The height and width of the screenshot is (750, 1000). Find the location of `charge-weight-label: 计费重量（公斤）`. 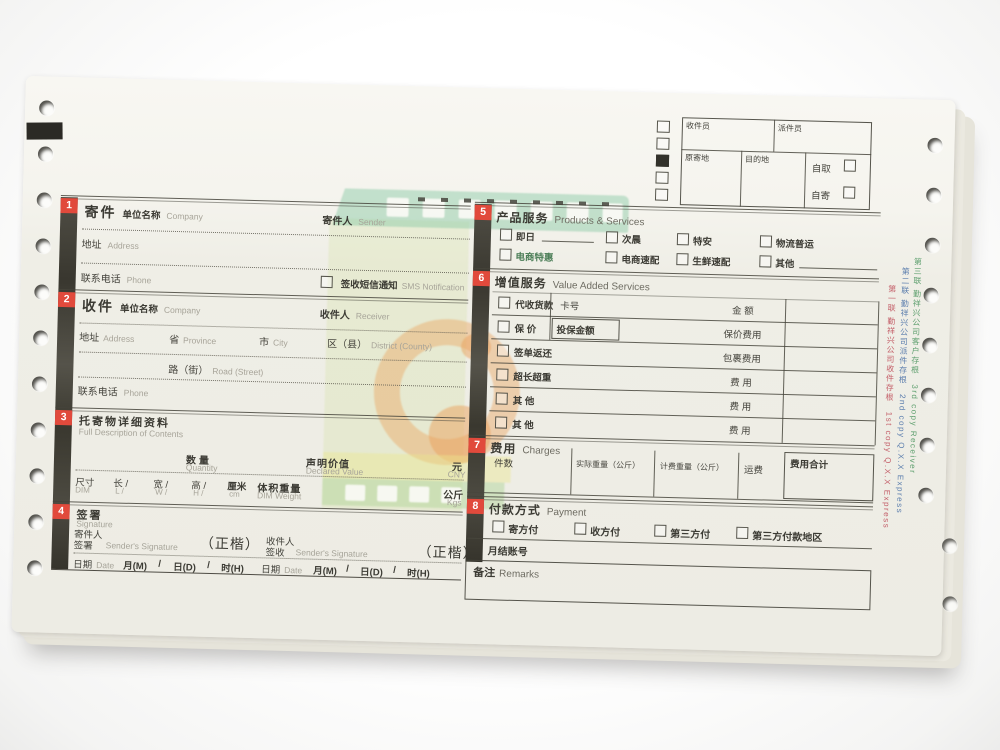

charge-weight-label: 计费重量（公斤） is located at coordinates (692, 467).